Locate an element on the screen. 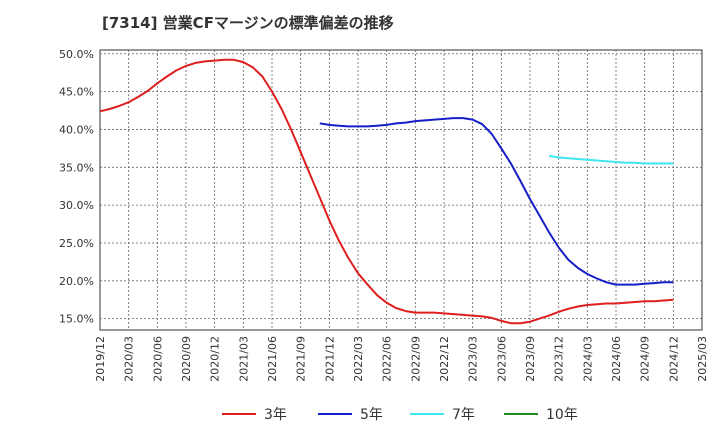 The image size is (720, 440). x-tick-label: 2022/09 is located at coordinates (415, 359).